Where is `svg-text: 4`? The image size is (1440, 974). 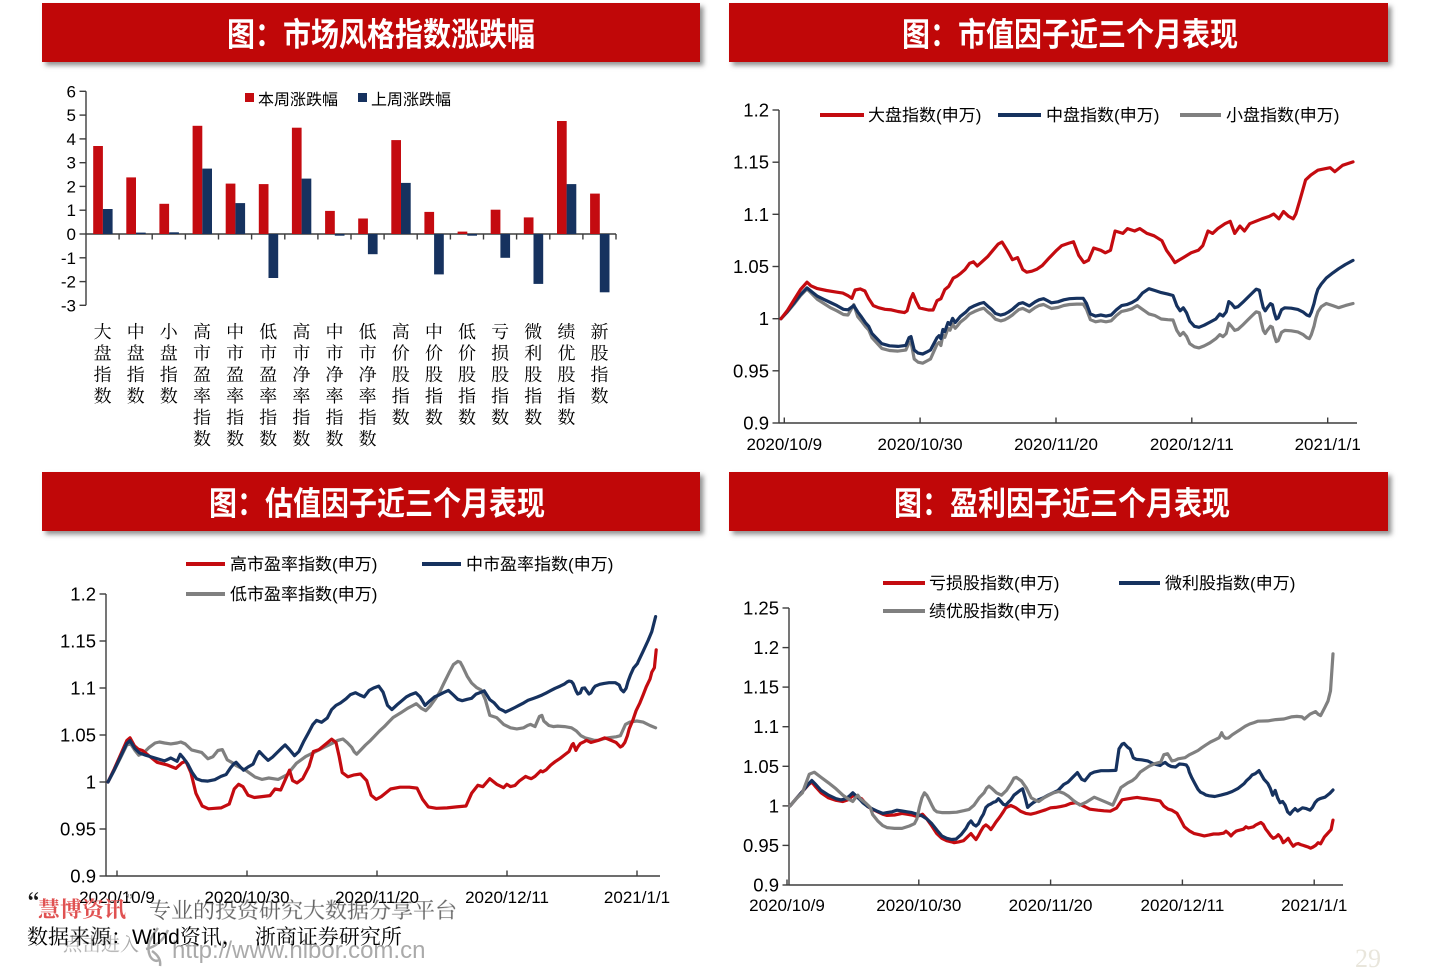 svg-text: 4 is located at coordinates (71, 139).